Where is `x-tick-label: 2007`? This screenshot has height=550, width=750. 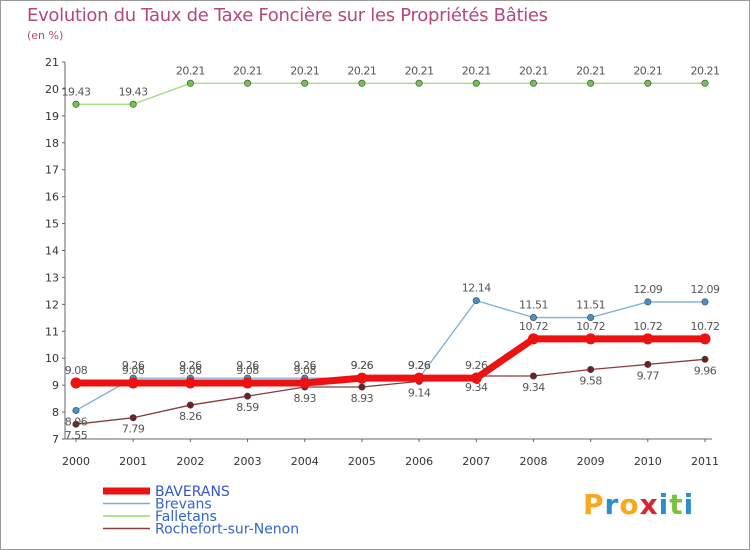
x-tick-label: 2007 is located at coordinates (476, 461).